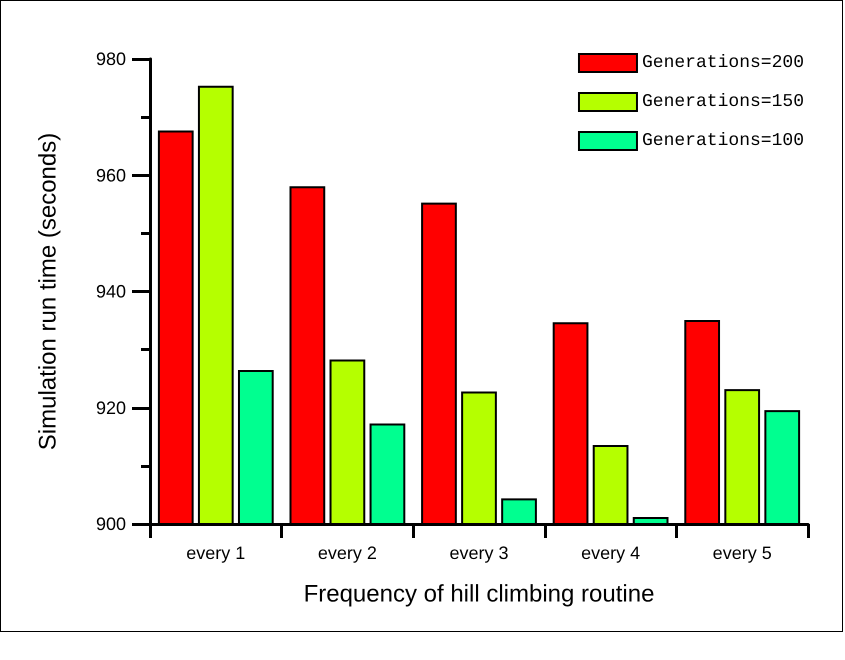  What do you see at coordinates (111, 524) in the screenshot?
I see `y-tick-label: 900` at bounding box center [111, 524].